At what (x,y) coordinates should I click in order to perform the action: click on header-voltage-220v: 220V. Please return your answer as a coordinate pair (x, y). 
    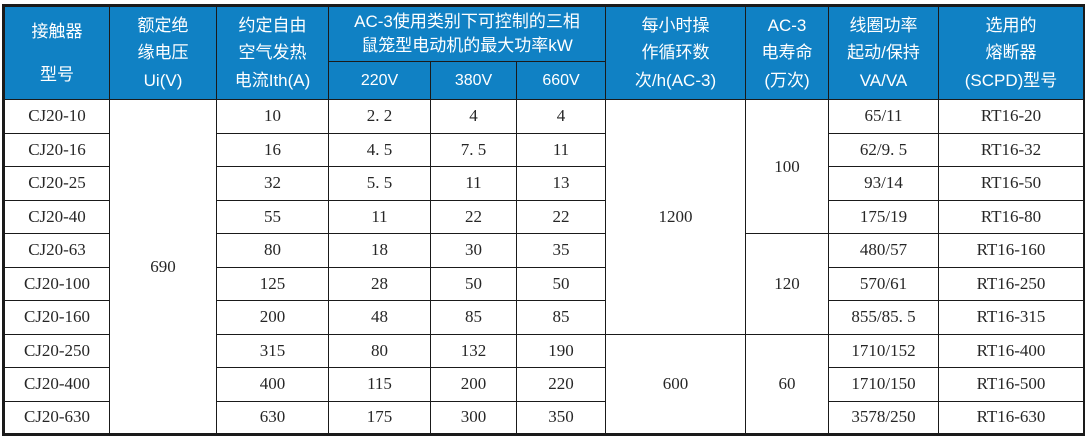
    Looking at the image, I should click on (379, 80).